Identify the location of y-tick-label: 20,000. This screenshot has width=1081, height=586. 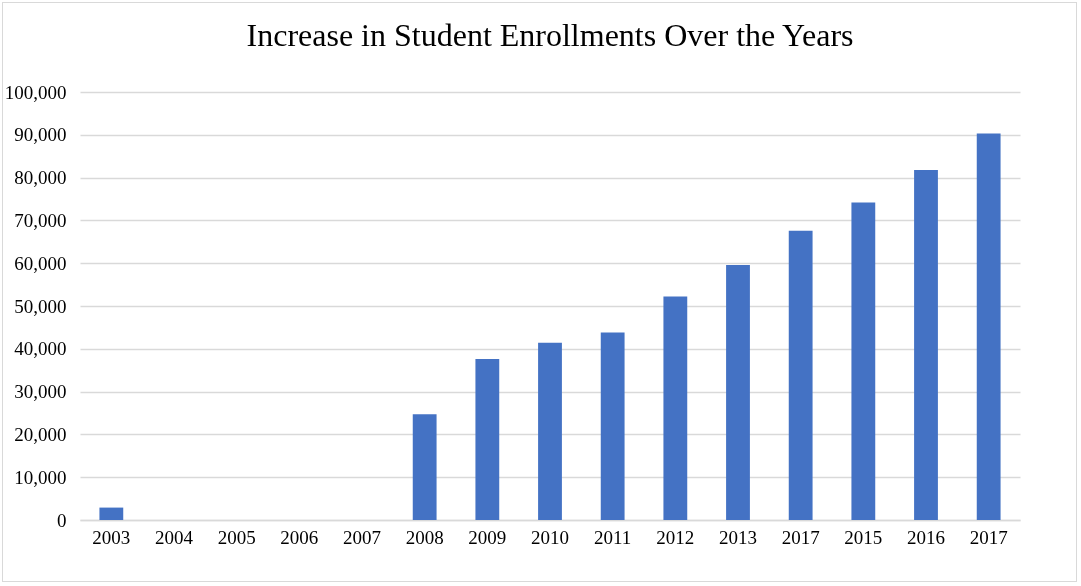
(40, 434).